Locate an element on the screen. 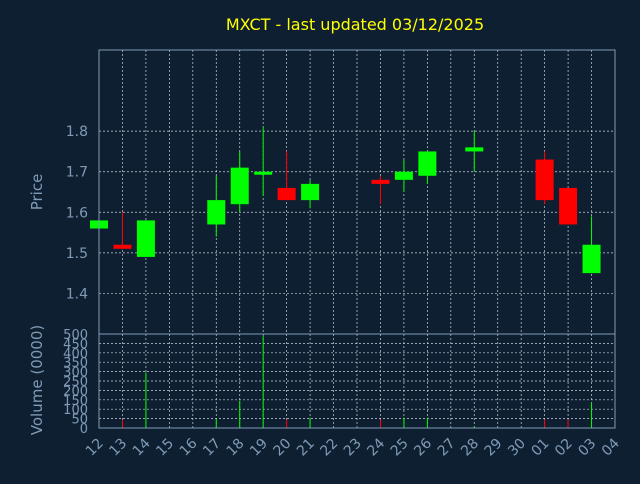 The height and width of the screenshot is (484, 640). price-tick-label: 1.5 is located at coordinates (77, 254).